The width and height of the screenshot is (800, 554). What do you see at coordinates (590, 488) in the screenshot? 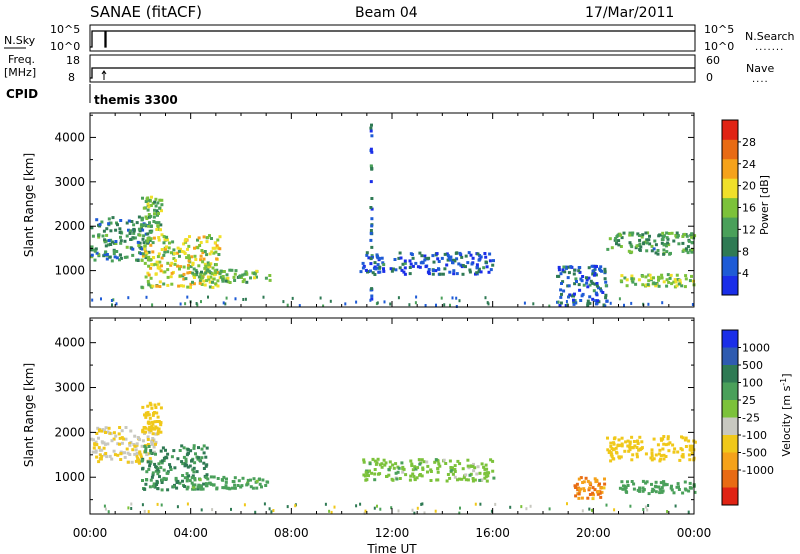
I see `velocity-feature` at bounding box center [590, 488].